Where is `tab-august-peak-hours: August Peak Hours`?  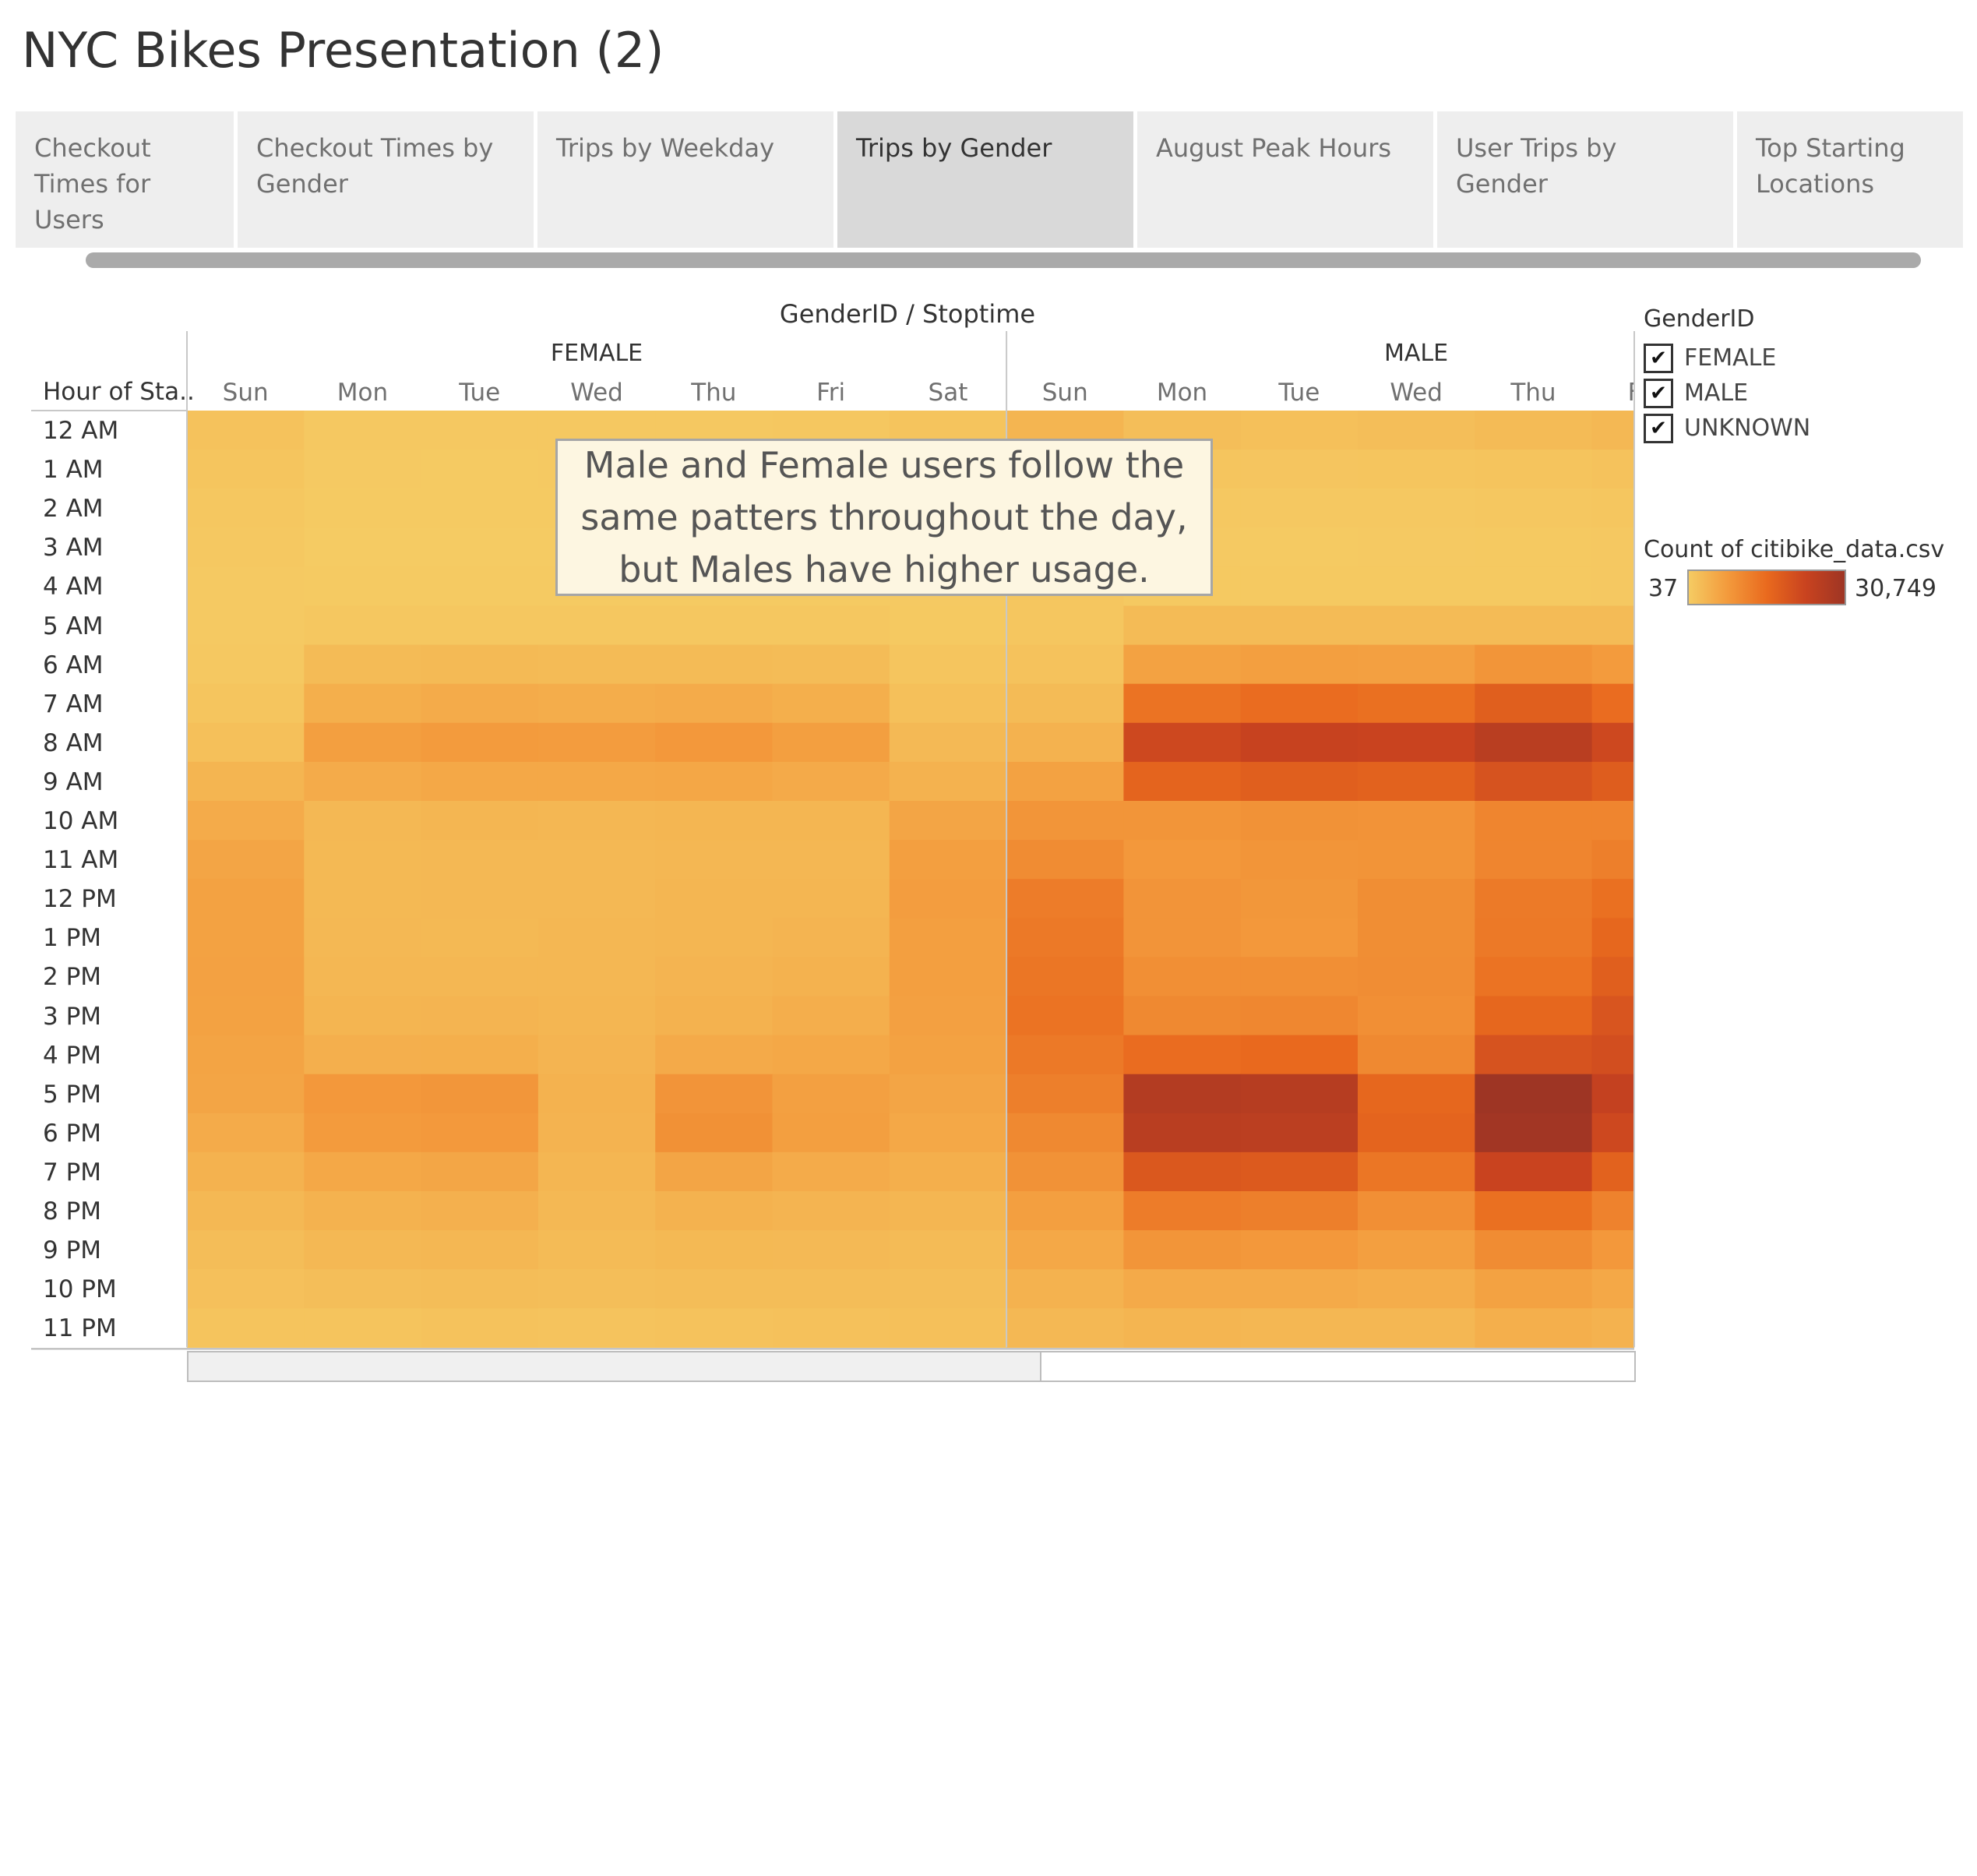
tab-august-peak-hours: August Peak Hours is located at coordinates (1285, 179).